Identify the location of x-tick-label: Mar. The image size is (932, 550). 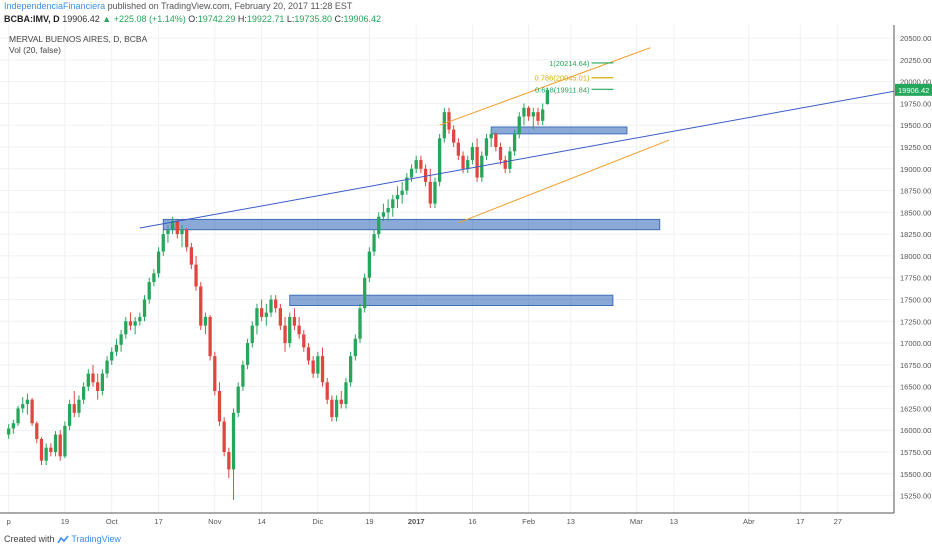
(636, 521).